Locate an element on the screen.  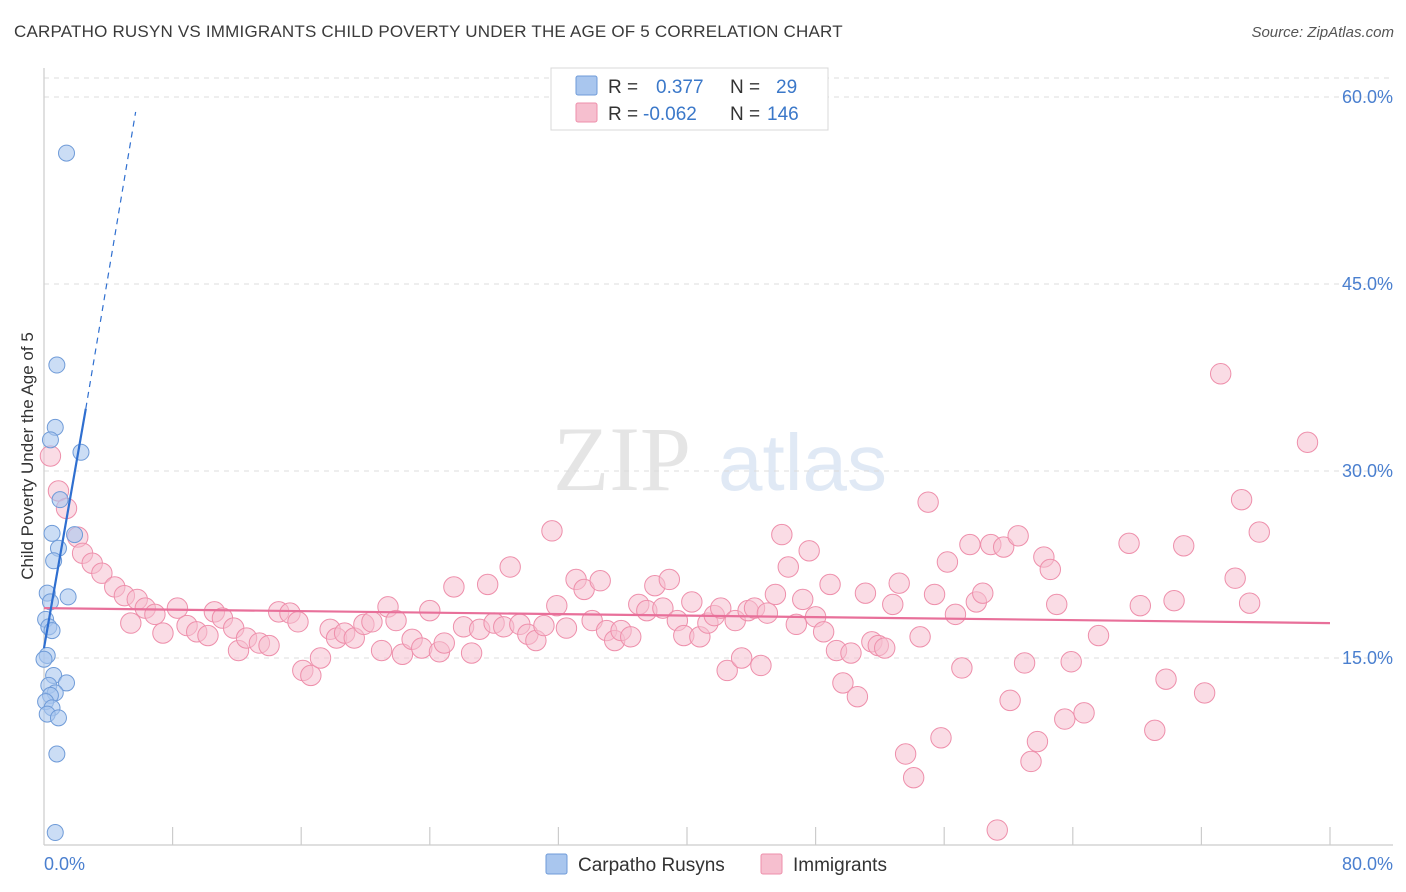
series-legend: Carpatho Rusyns Immigrants is located at coordinates (716, 864).